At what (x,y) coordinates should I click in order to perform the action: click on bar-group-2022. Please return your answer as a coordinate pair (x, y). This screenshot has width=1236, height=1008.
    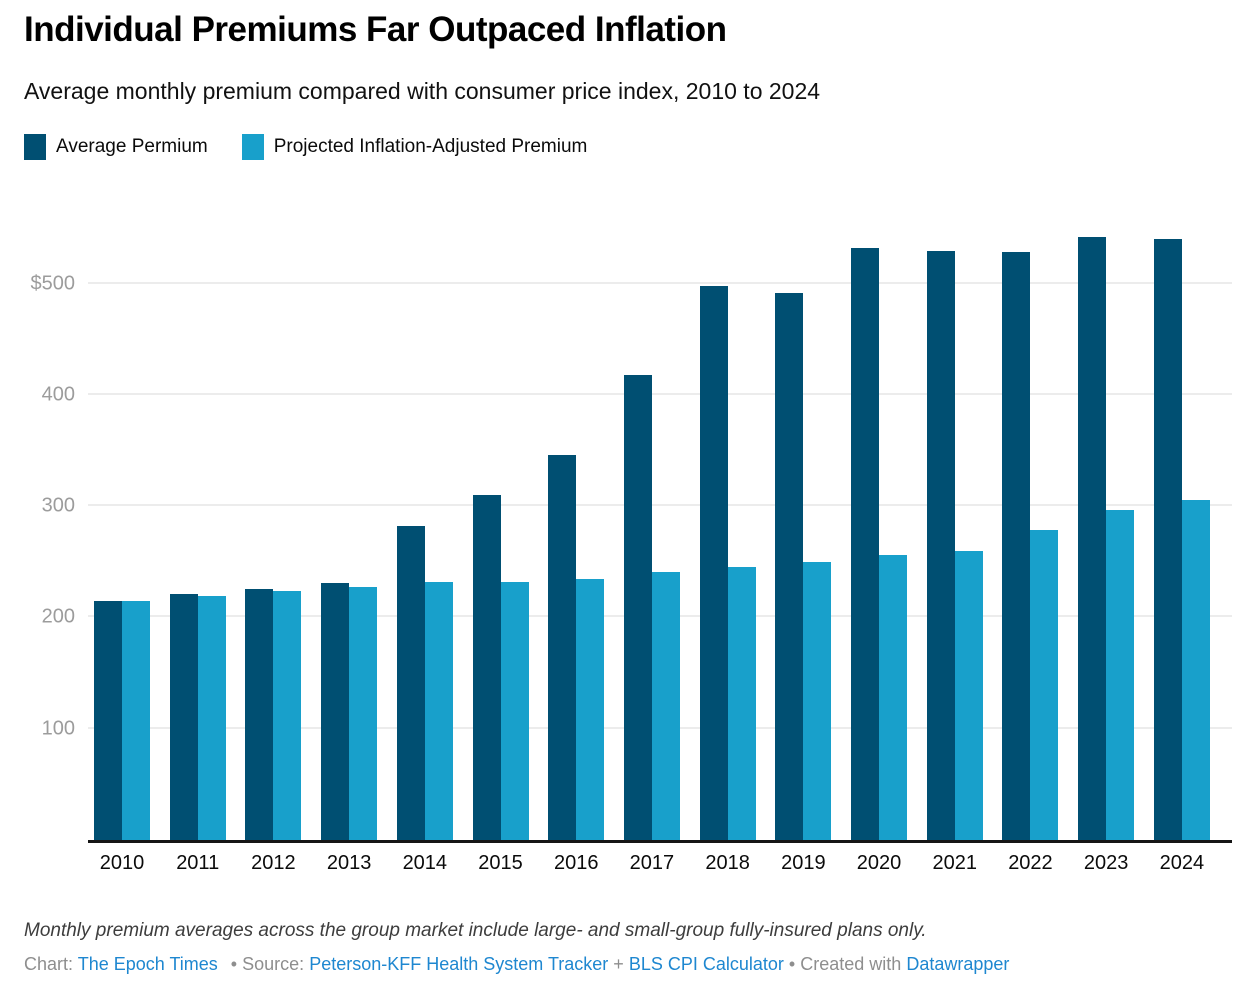
    Looking at the image, I should click on (1030, 546).